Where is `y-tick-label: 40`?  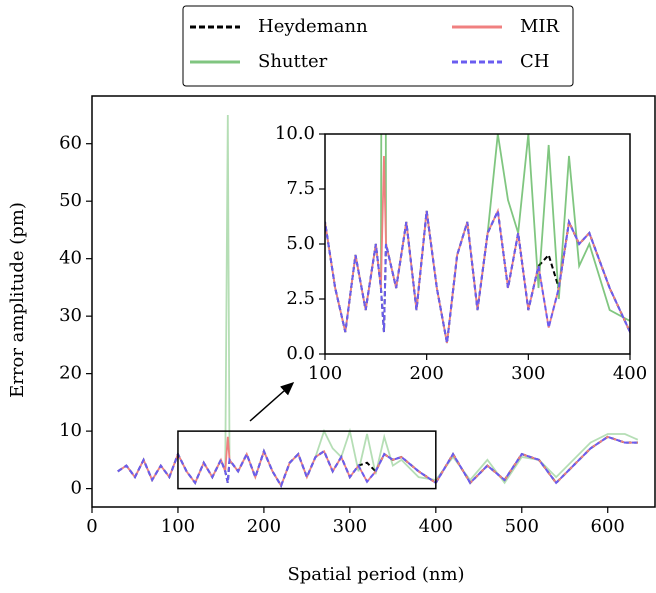
y-tick-label: 40 is located at coordinates (70, 258).